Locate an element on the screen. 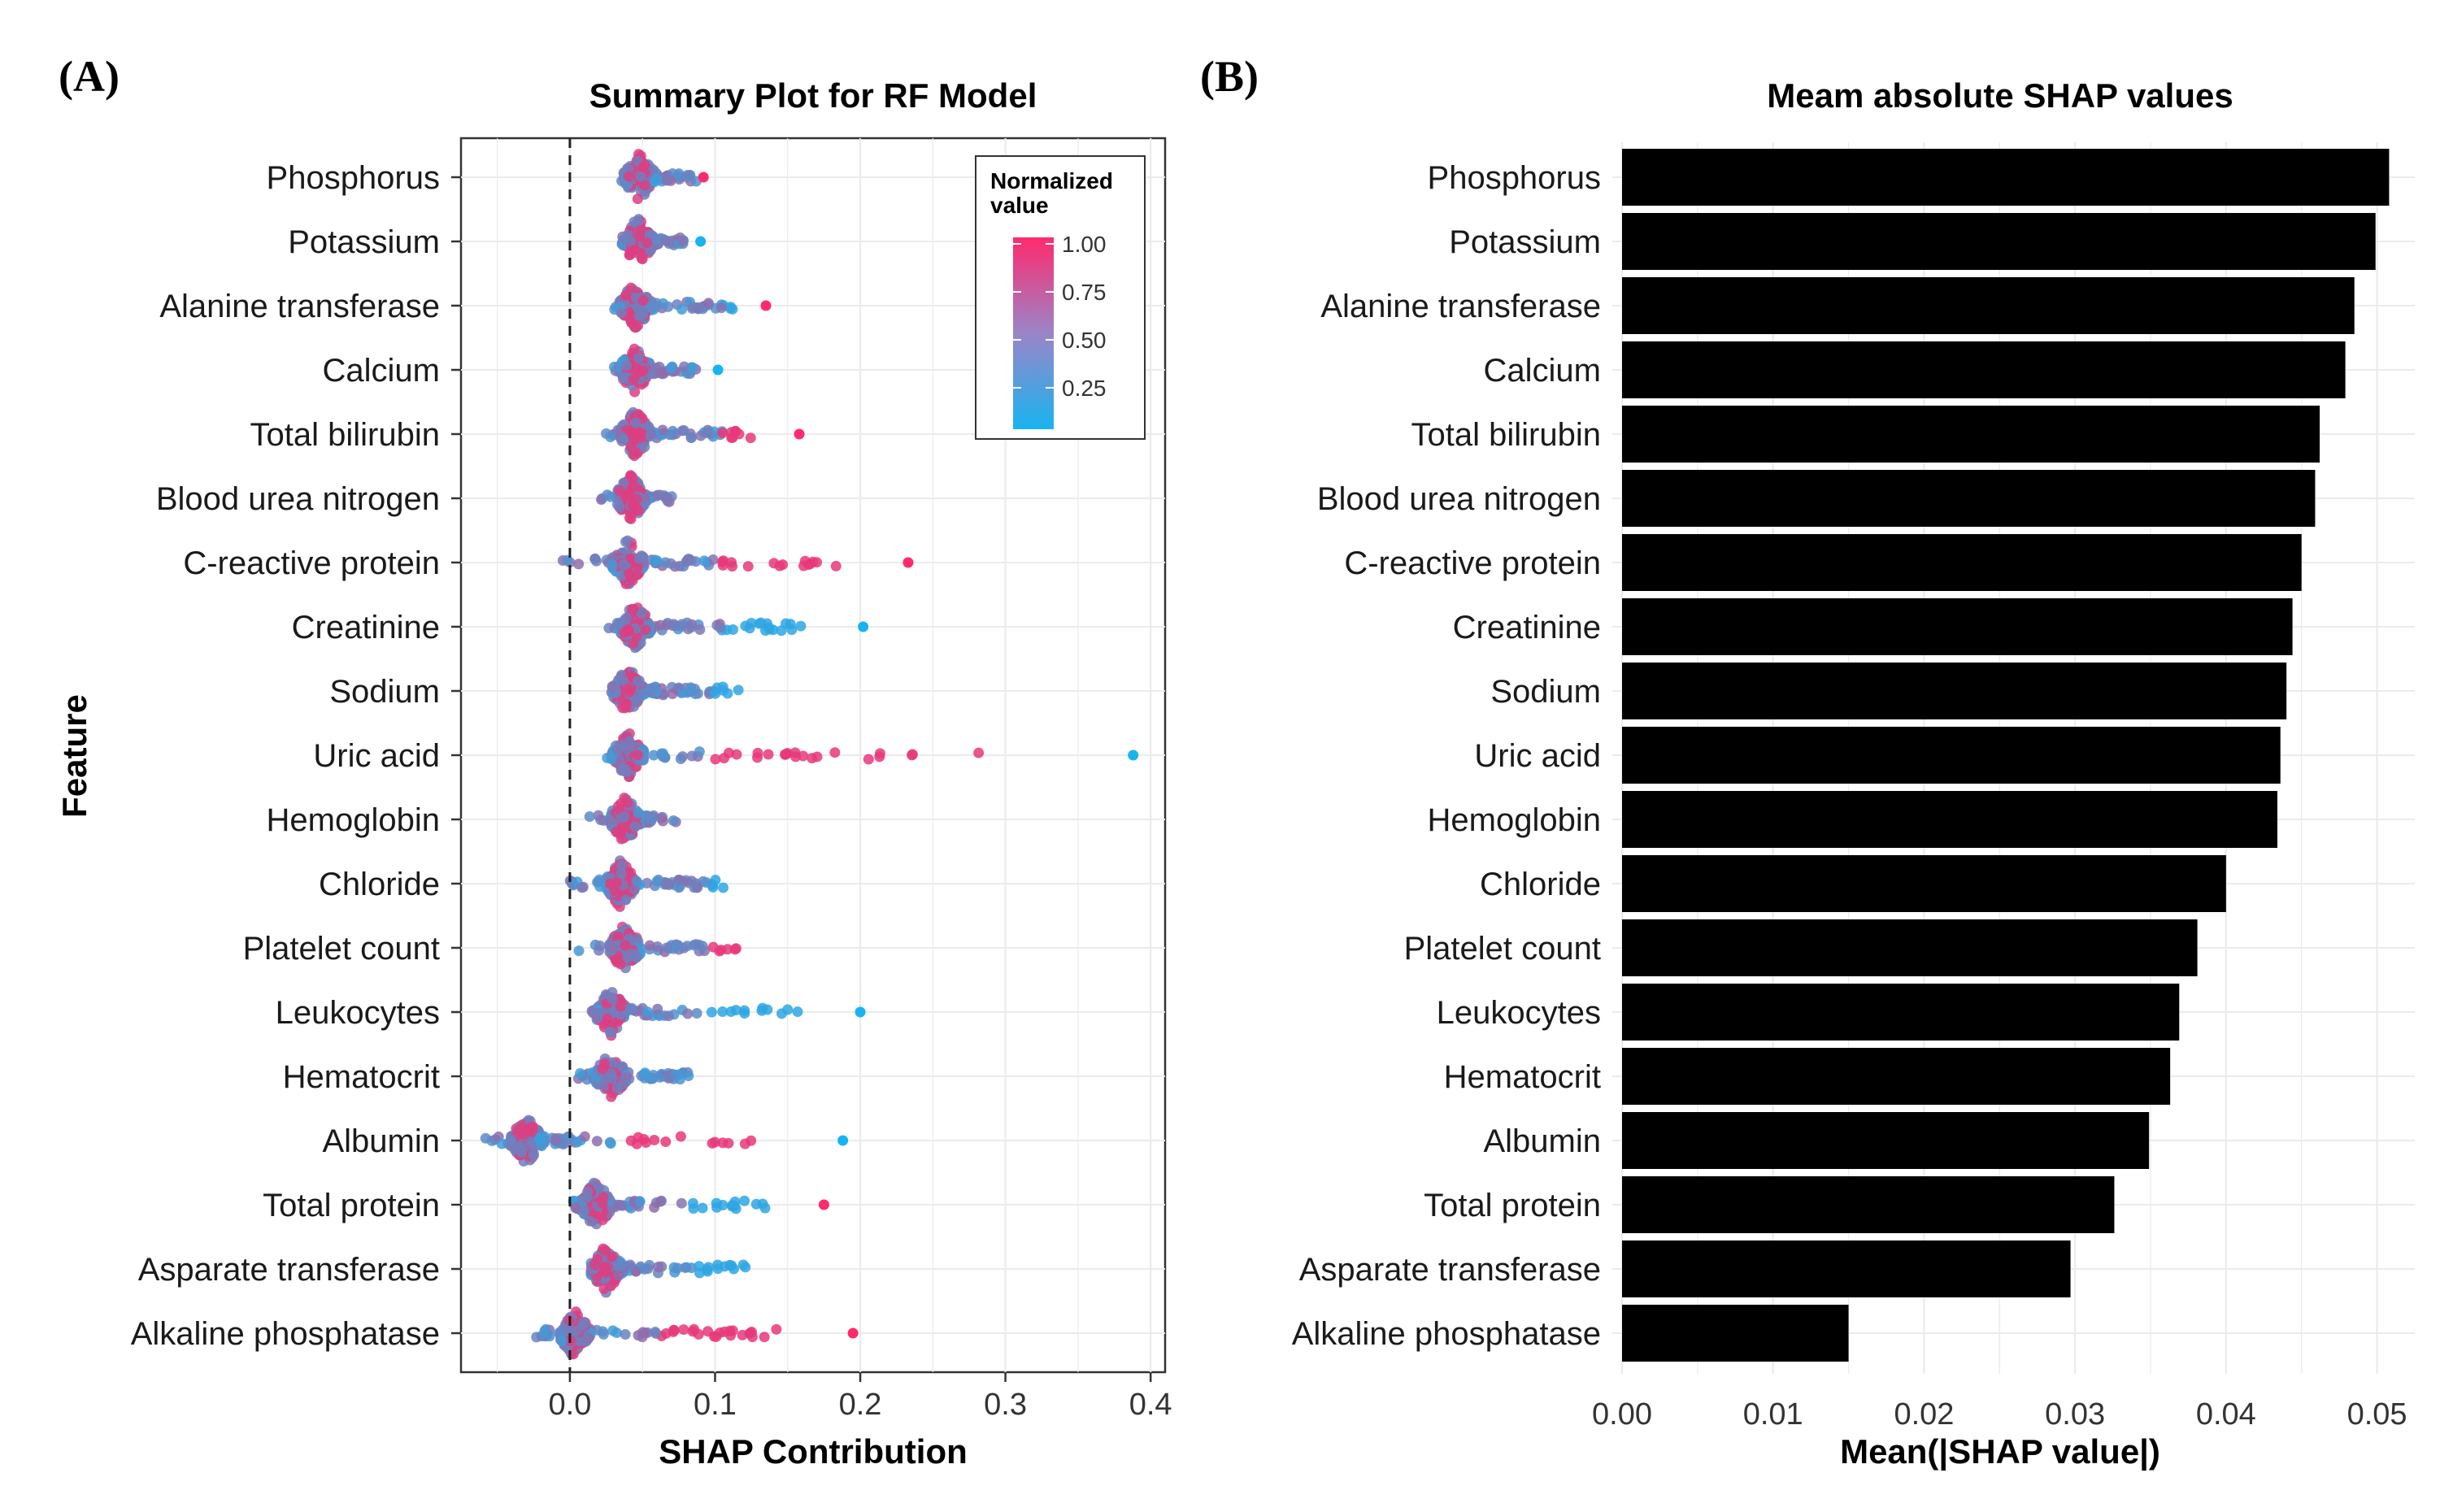  x-tick-label: 0.3 is located at coordinates (1005, 1405).